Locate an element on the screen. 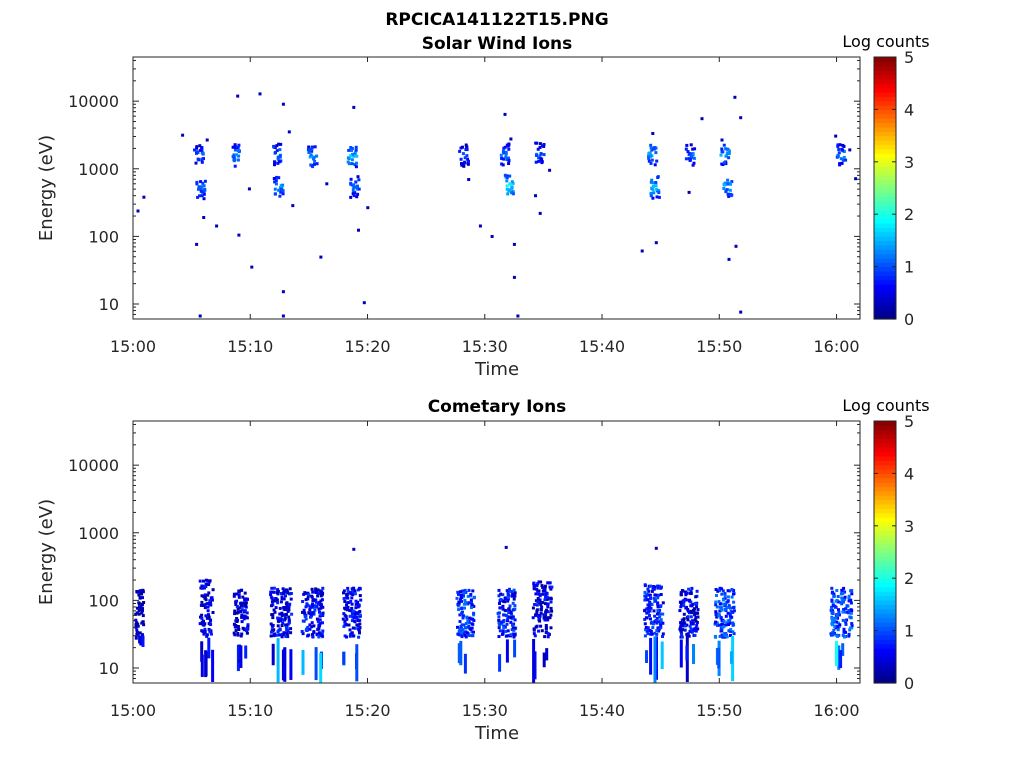  y-tick-label: 10 is located at coordinates (109, 304).